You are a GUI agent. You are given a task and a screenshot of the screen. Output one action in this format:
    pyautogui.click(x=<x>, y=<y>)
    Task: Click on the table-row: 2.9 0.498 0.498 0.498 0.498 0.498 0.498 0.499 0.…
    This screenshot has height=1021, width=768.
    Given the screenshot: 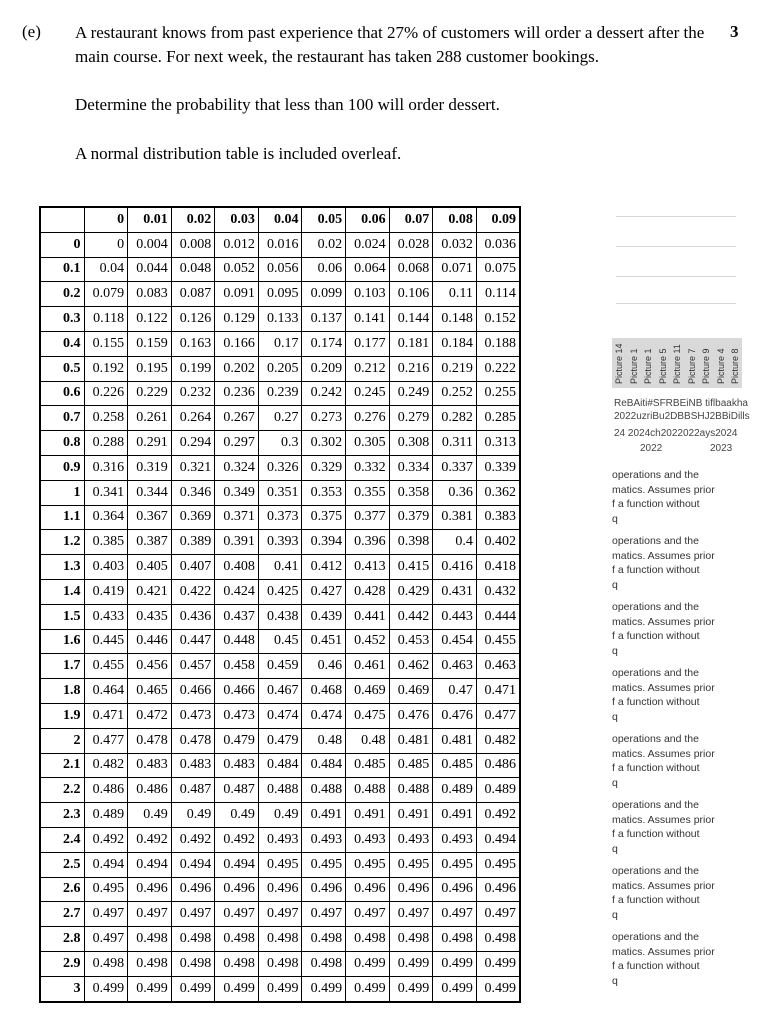 What is the action you would take?
    pyautogui.click(x=280, y=963)
    